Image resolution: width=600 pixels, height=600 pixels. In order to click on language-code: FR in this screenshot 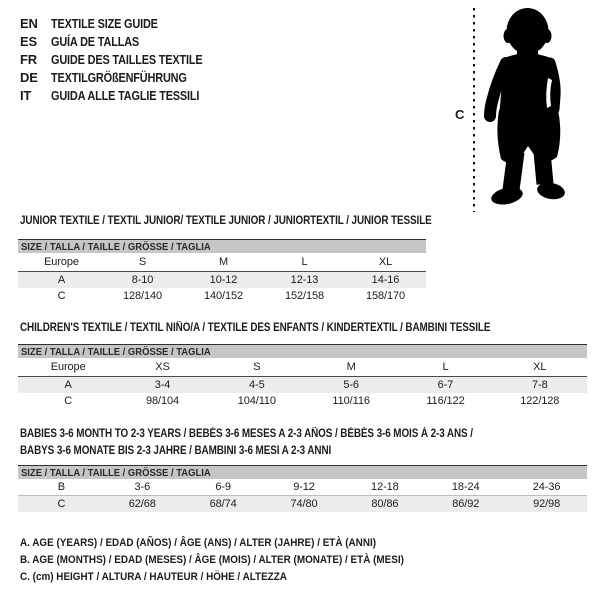, I will do `click(28, 59)`.